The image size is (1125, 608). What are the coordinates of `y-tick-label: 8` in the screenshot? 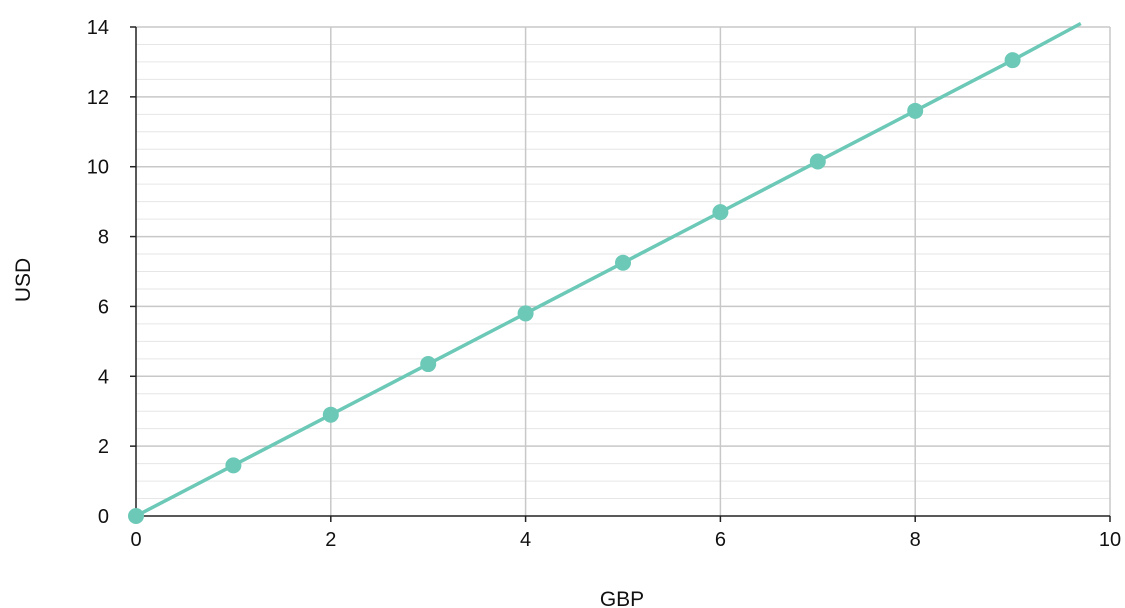 It's located at (103, 238).